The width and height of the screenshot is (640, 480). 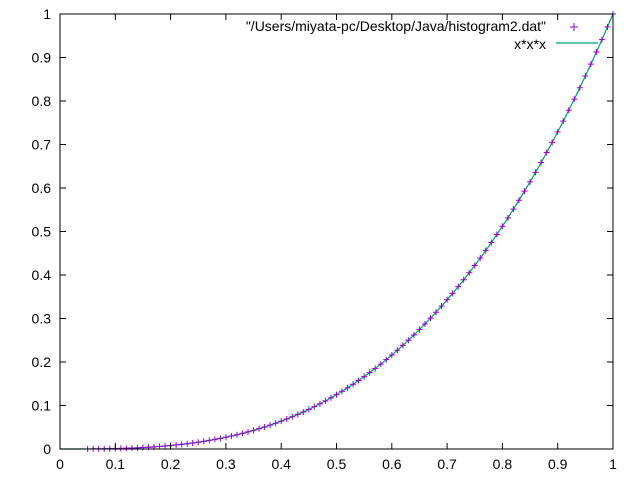 I want to click on x-tick-label: 0.7, so click(x=447, y=464).